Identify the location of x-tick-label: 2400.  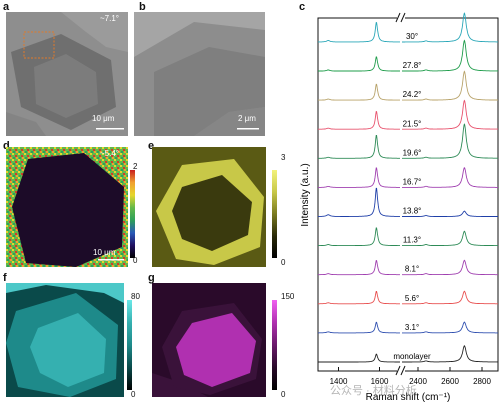
(418, 381).